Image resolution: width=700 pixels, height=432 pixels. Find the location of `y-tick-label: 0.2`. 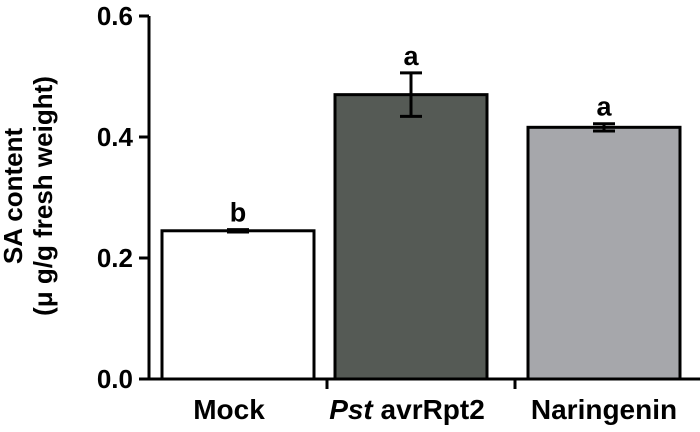

y-tick-label: 0.2 is located at coordinates (115, 258).